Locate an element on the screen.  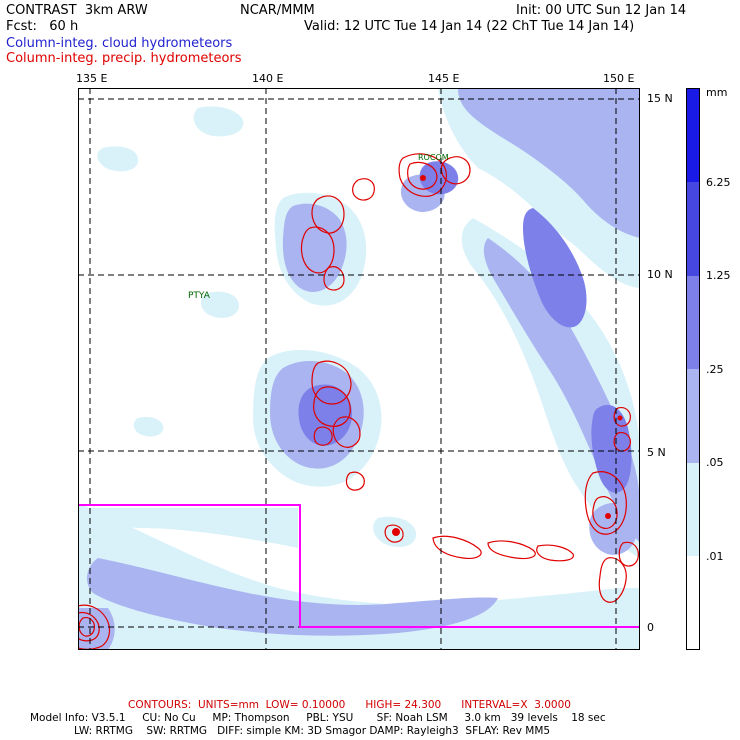
lat-label-10n: 10 N is located at coordinates (660, 274).